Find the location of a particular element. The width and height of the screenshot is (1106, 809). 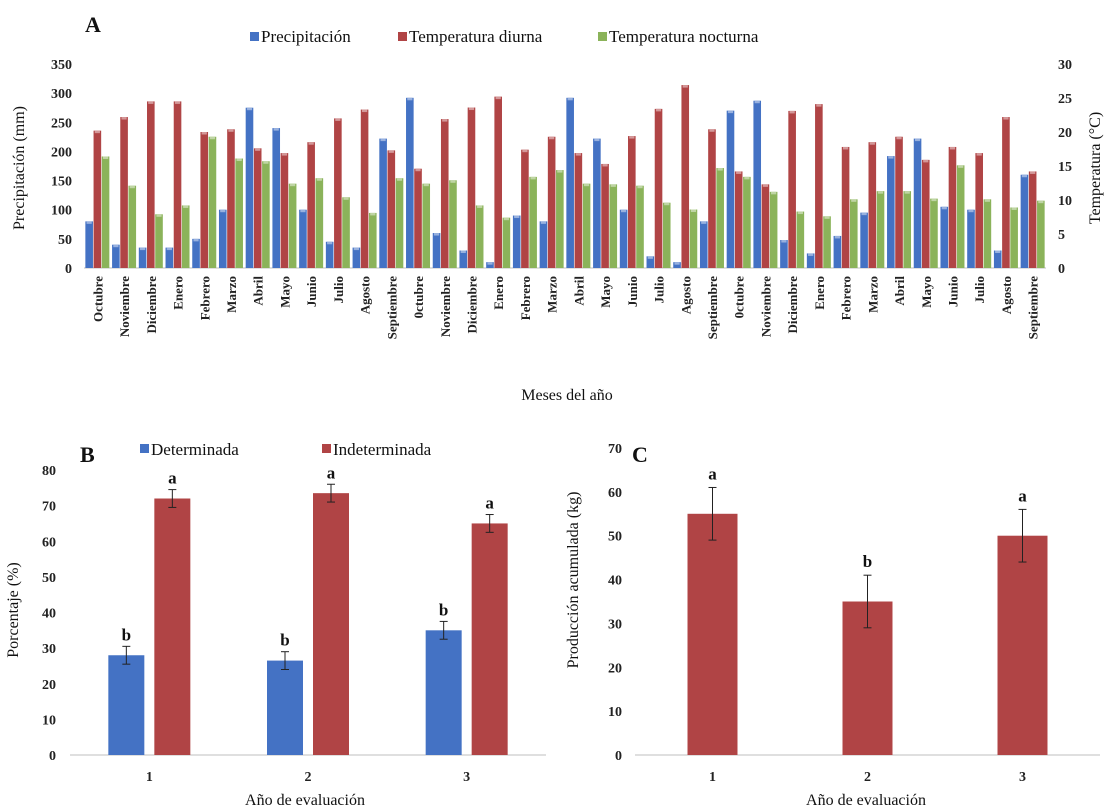

panel-label-a: A is located at coordinates (93, 24).